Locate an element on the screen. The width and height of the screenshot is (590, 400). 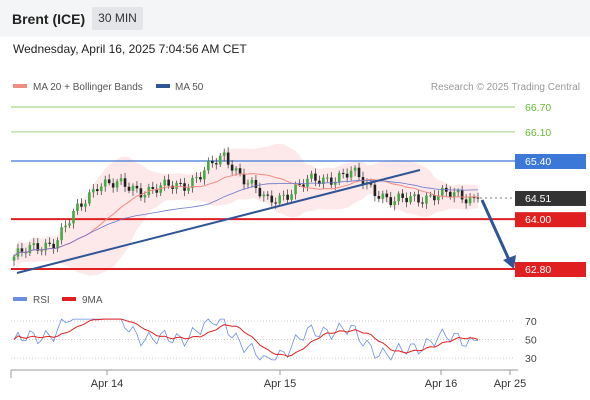
header-bar: Brent (ICE) 30 MIN is located at coordinates (295, 18).